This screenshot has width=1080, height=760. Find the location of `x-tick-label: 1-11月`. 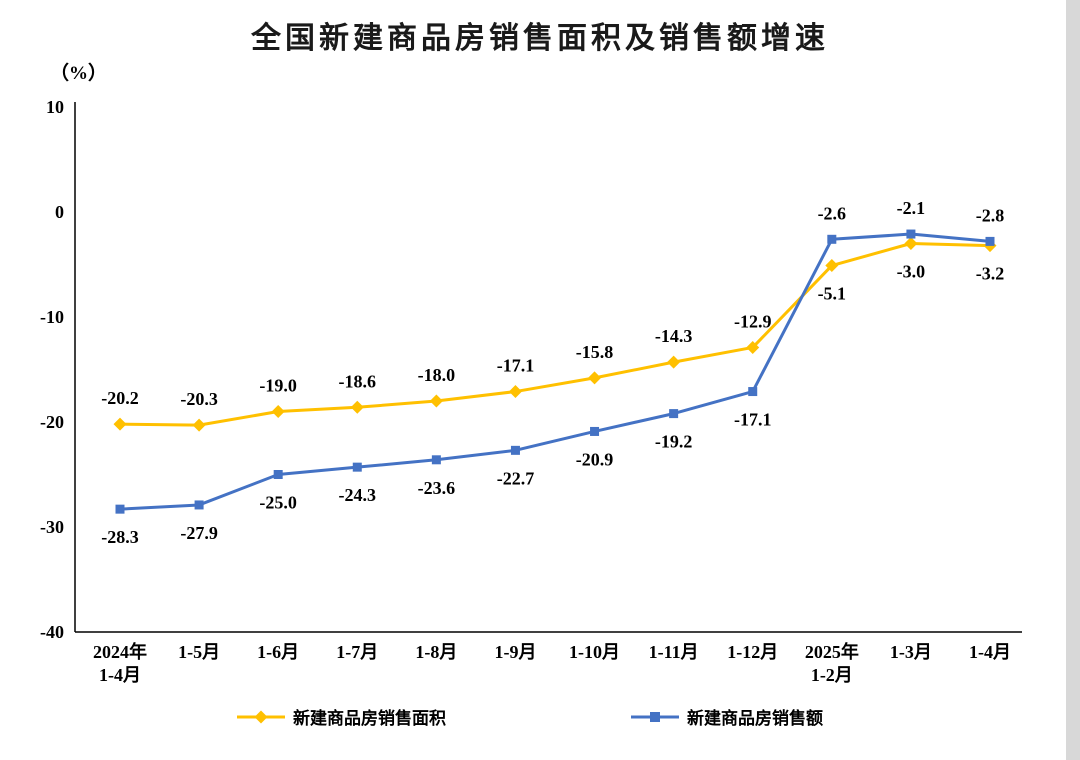

x-tick-label: 1-11月 is located at coordinates (674, 652).